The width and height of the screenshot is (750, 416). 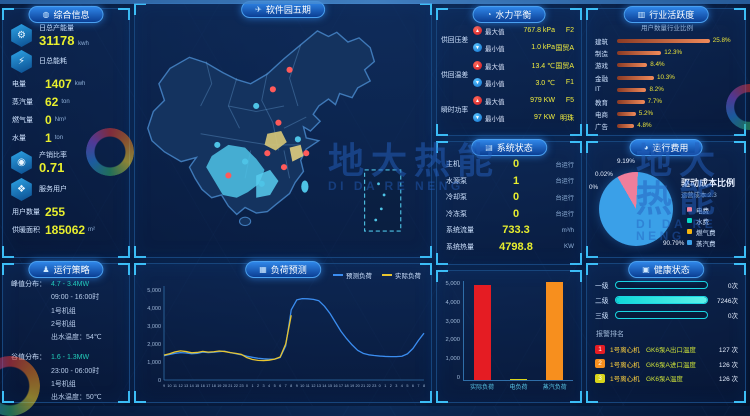 I want to click on system-status: m³/h, so click(x=567, y=230).